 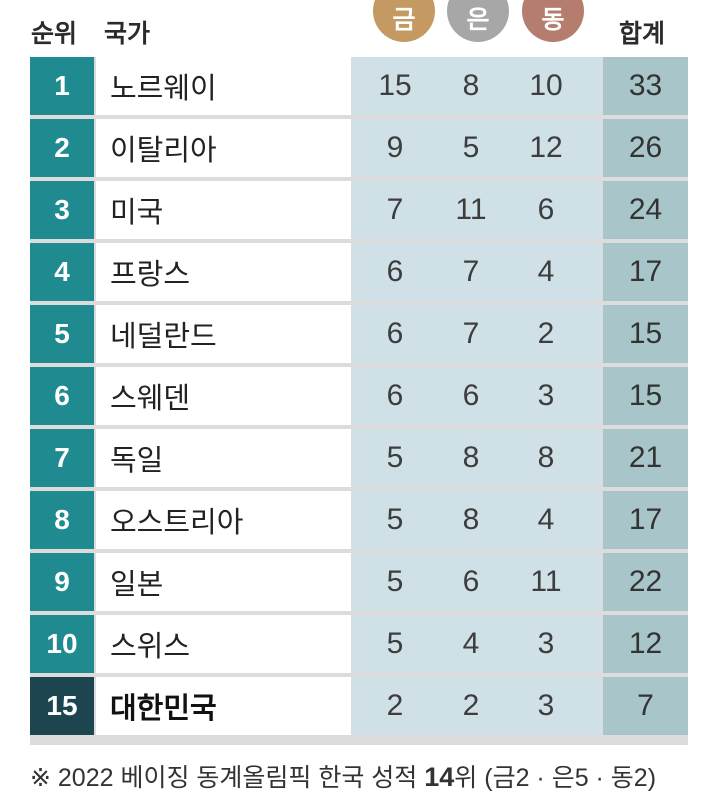 What do you see at coordinates (395, 147) in the screenshot?
I see `gold-count: 9` at bounding box center [395, 147].